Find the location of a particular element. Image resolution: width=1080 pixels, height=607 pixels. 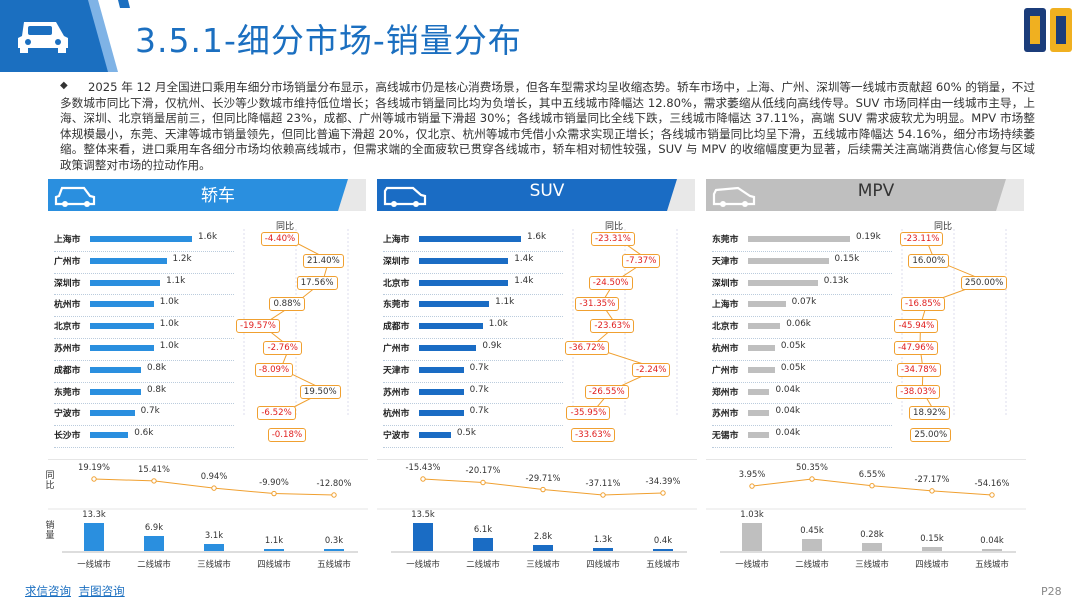

tier-bar-value-label: 0.45k is located at coordinates (812, 529).